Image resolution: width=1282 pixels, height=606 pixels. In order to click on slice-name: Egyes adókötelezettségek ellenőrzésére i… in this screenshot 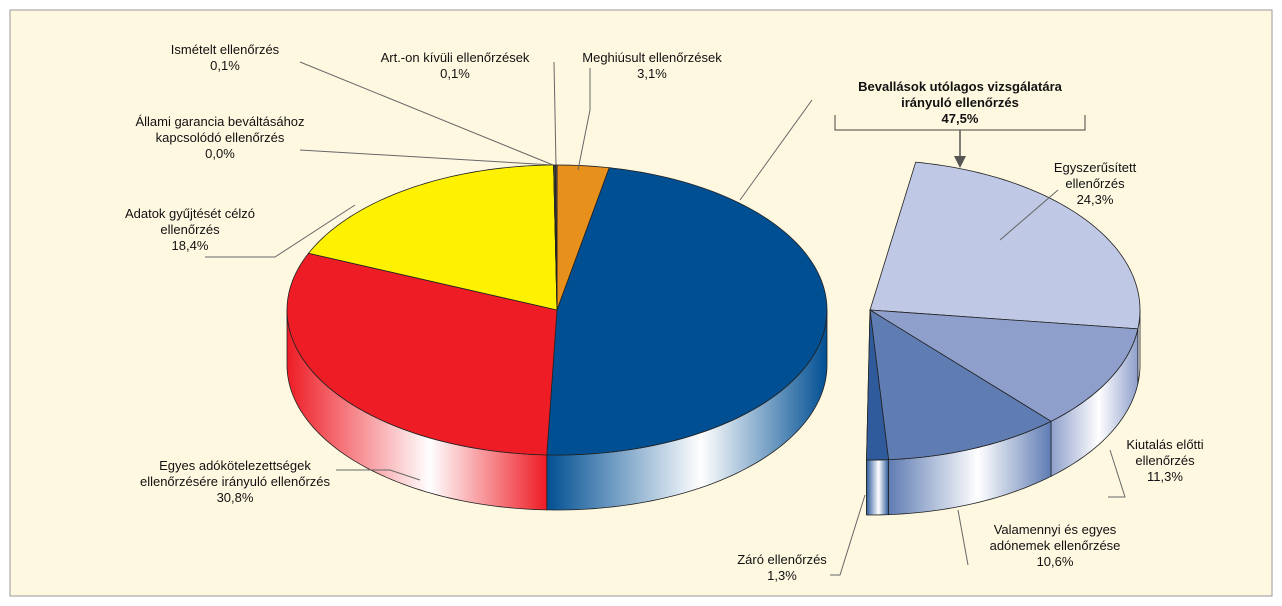, I will do `click(235, 473)`.